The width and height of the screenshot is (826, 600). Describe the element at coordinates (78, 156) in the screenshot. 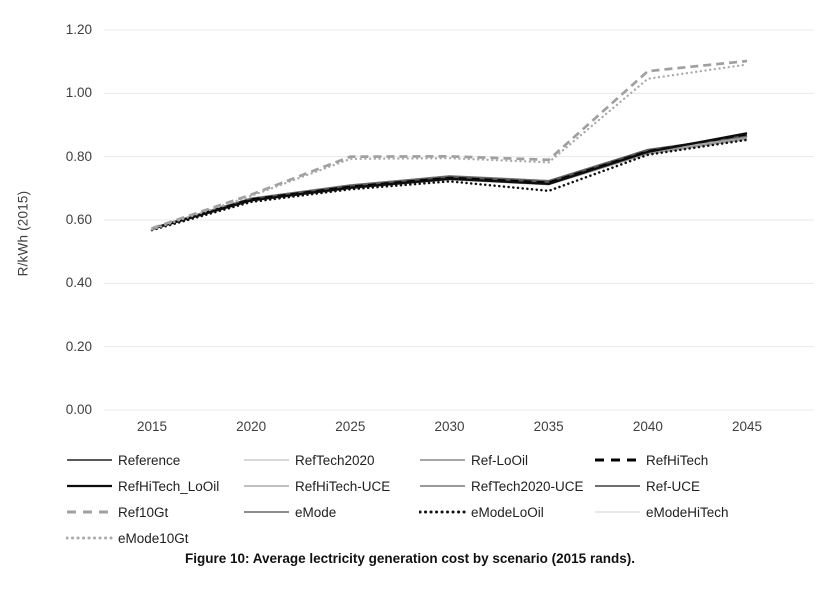

I see `y-tick-label: 0.80` at that location.